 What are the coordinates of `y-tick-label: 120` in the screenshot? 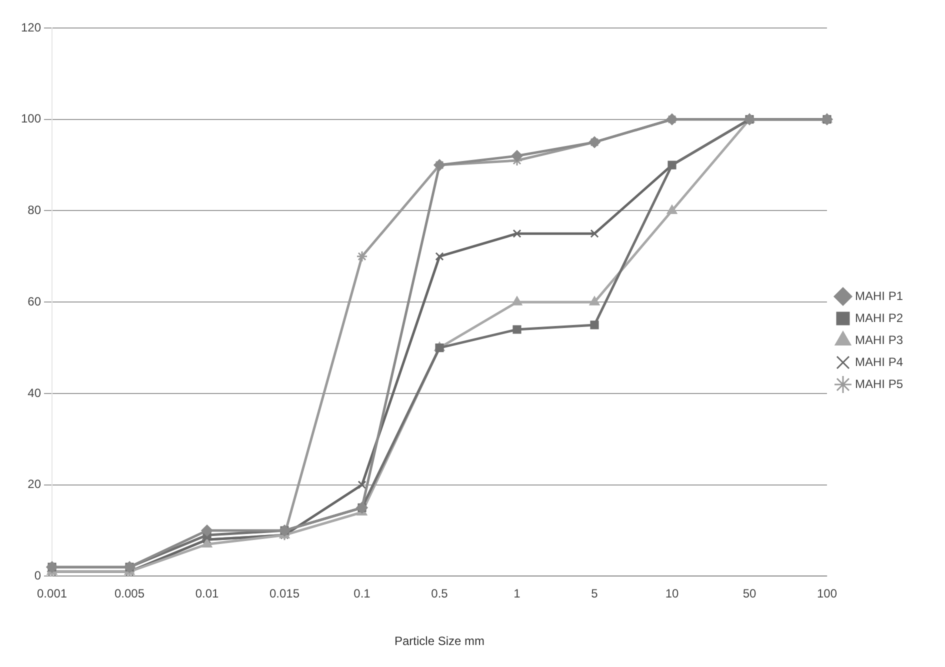 It's located at (31, 27).